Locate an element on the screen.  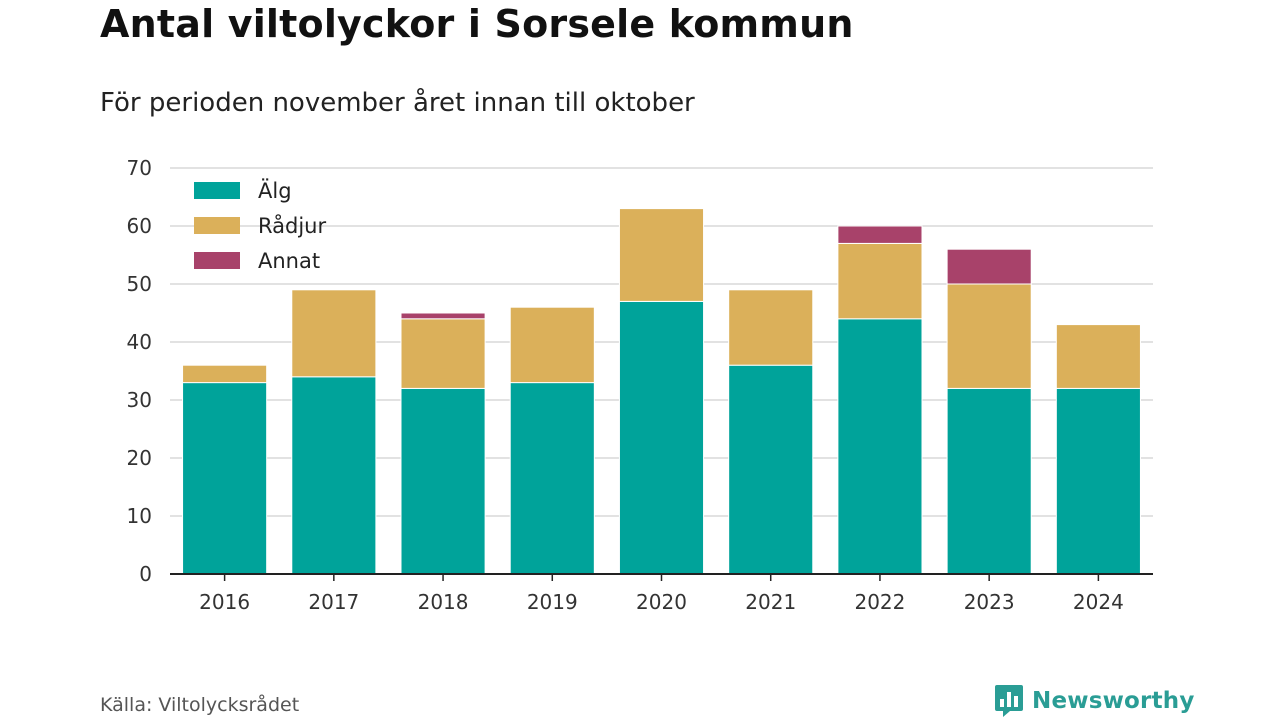
x-tick-label: 2016 is located at coordinates (224, 602).